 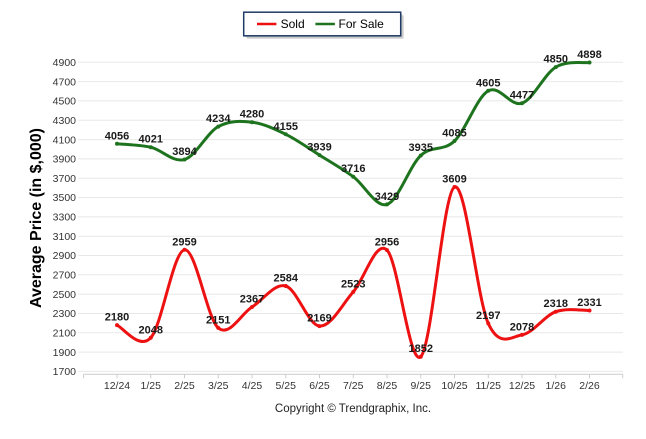 What do you see at coordinates (286, 279) in the screenshot?
I see `svg-text: 2584` at bounding box center [286, 279].